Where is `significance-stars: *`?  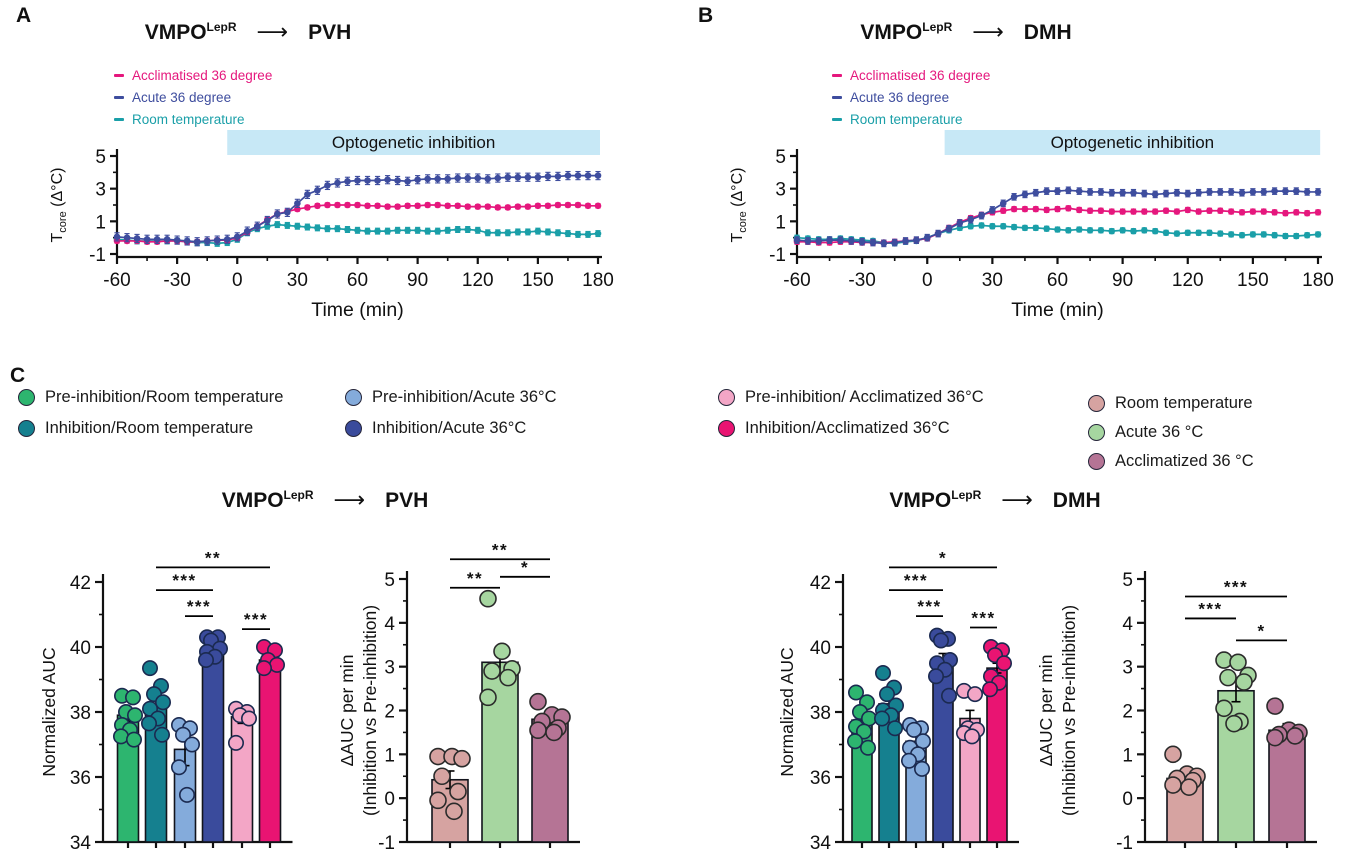 significance-stars: * is located at coordinates (1261, 630).